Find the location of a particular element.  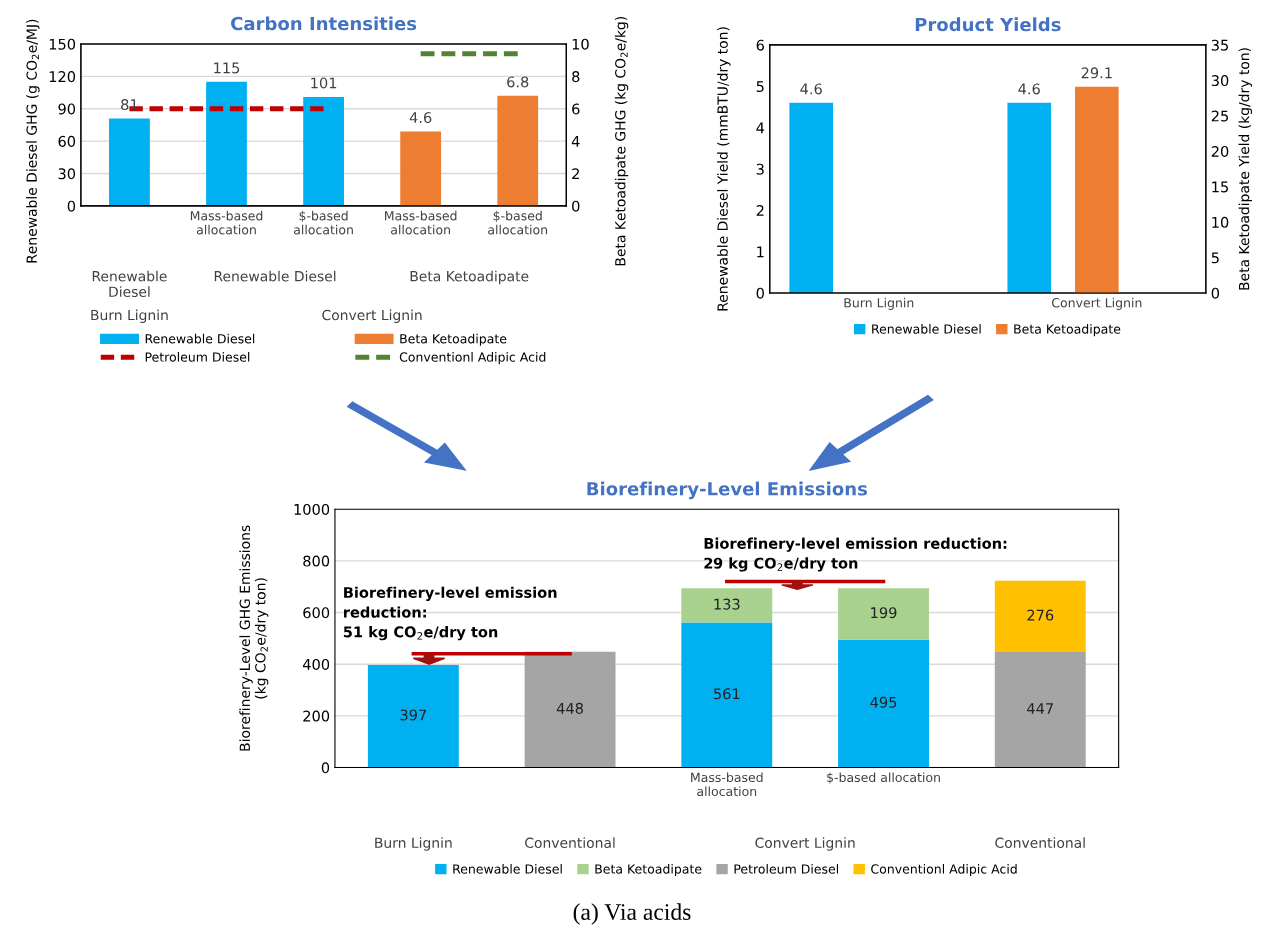

y2-tick-label: 25 is located at coordinates (1219, 116).